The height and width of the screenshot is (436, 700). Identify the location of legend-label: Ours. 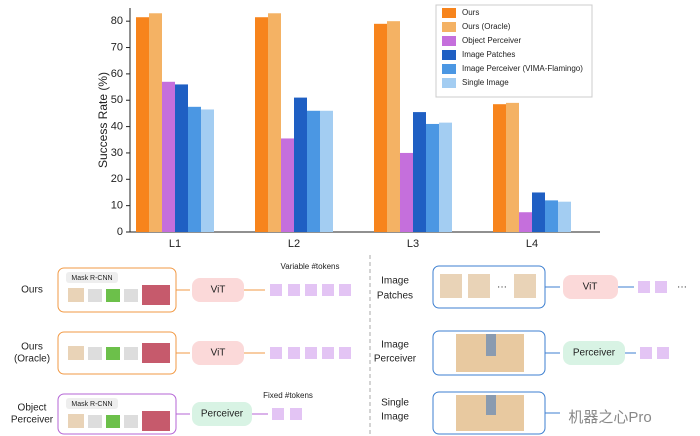
(470, 12).